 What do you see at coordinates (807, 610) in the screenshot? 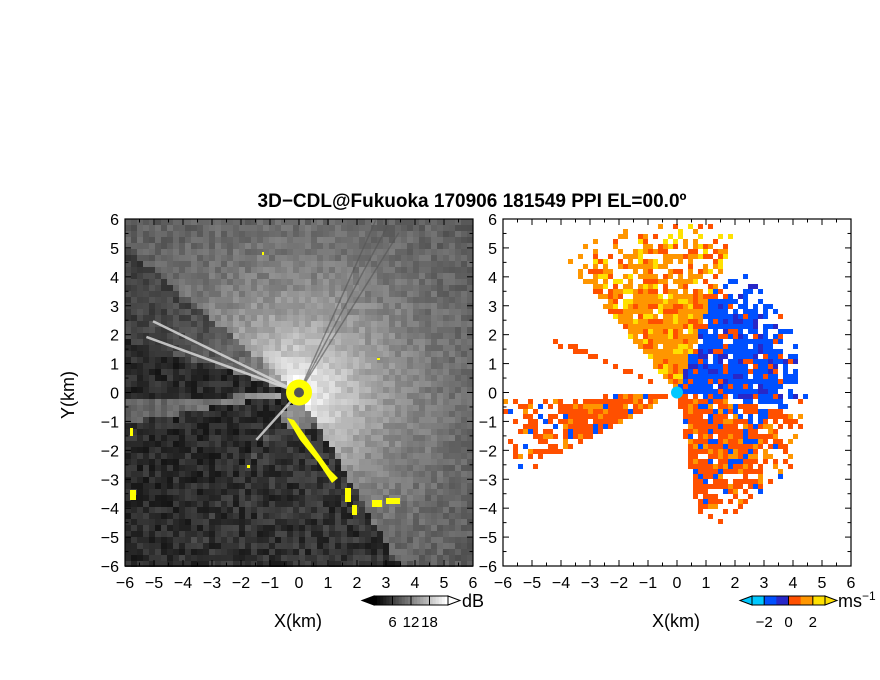
I see `velocity-colorbar: −2 0 2 ms−1` at bounding box center [807, 610].